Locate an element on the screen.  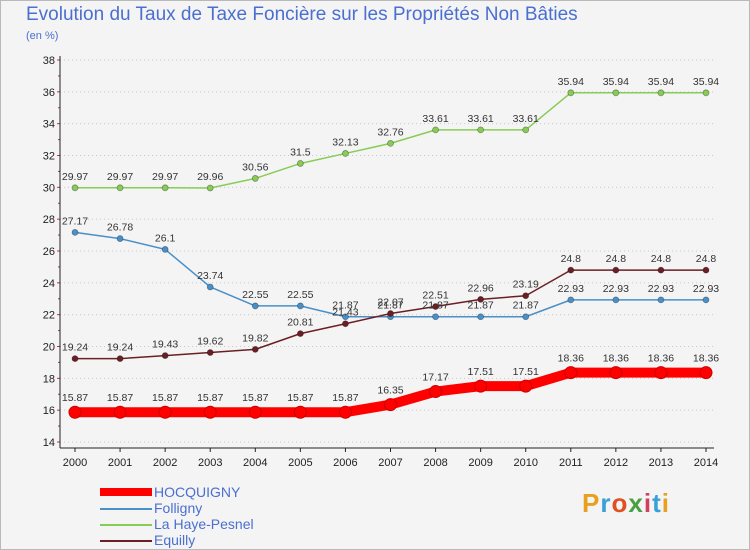
x-tick-label: 2007 is located at coordinates (390, 463).